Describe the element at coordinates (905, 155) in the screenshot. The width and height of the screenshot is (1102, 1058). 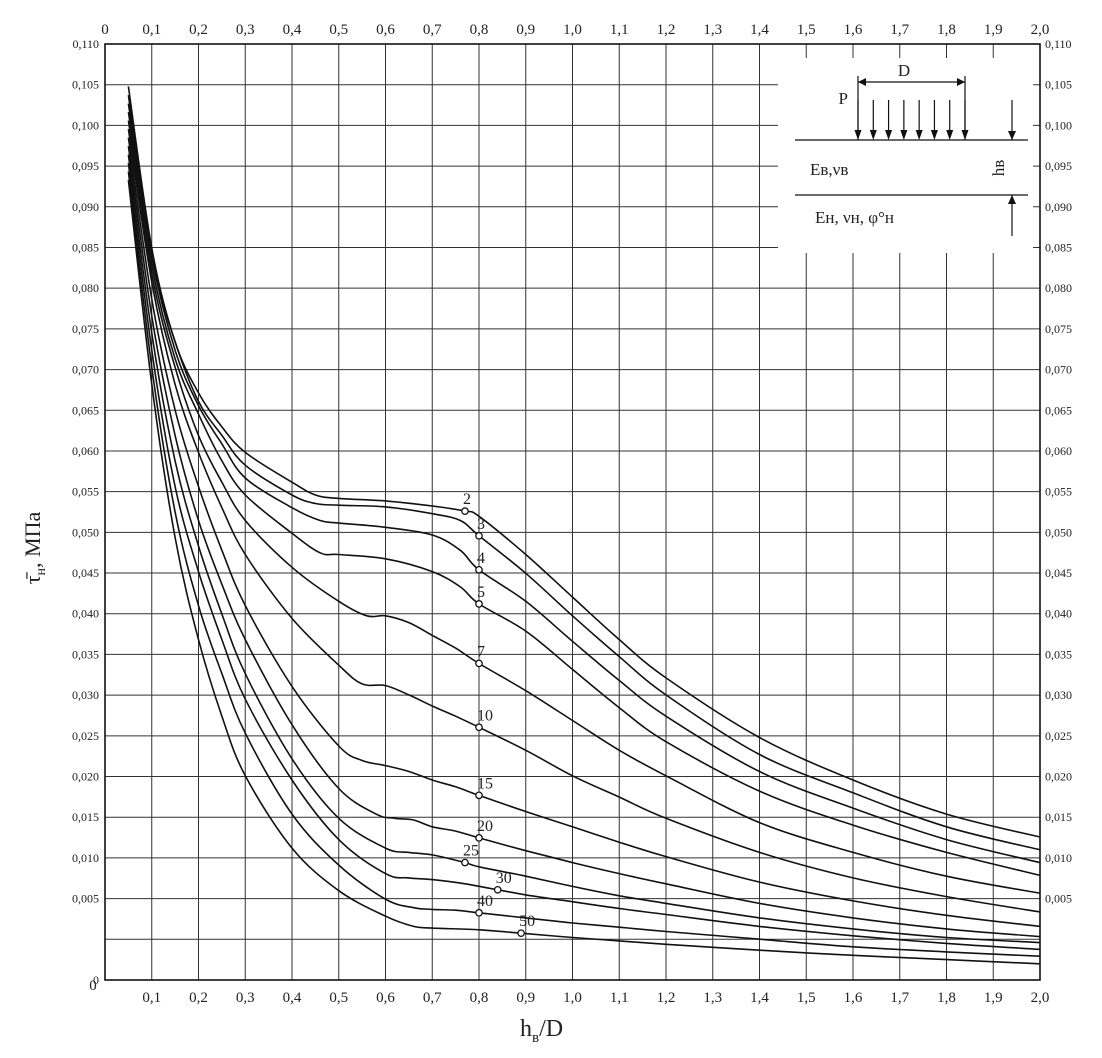
I see `inset-diagram: D P Eв,νв Eн, νн, φ°н hв` at that location.